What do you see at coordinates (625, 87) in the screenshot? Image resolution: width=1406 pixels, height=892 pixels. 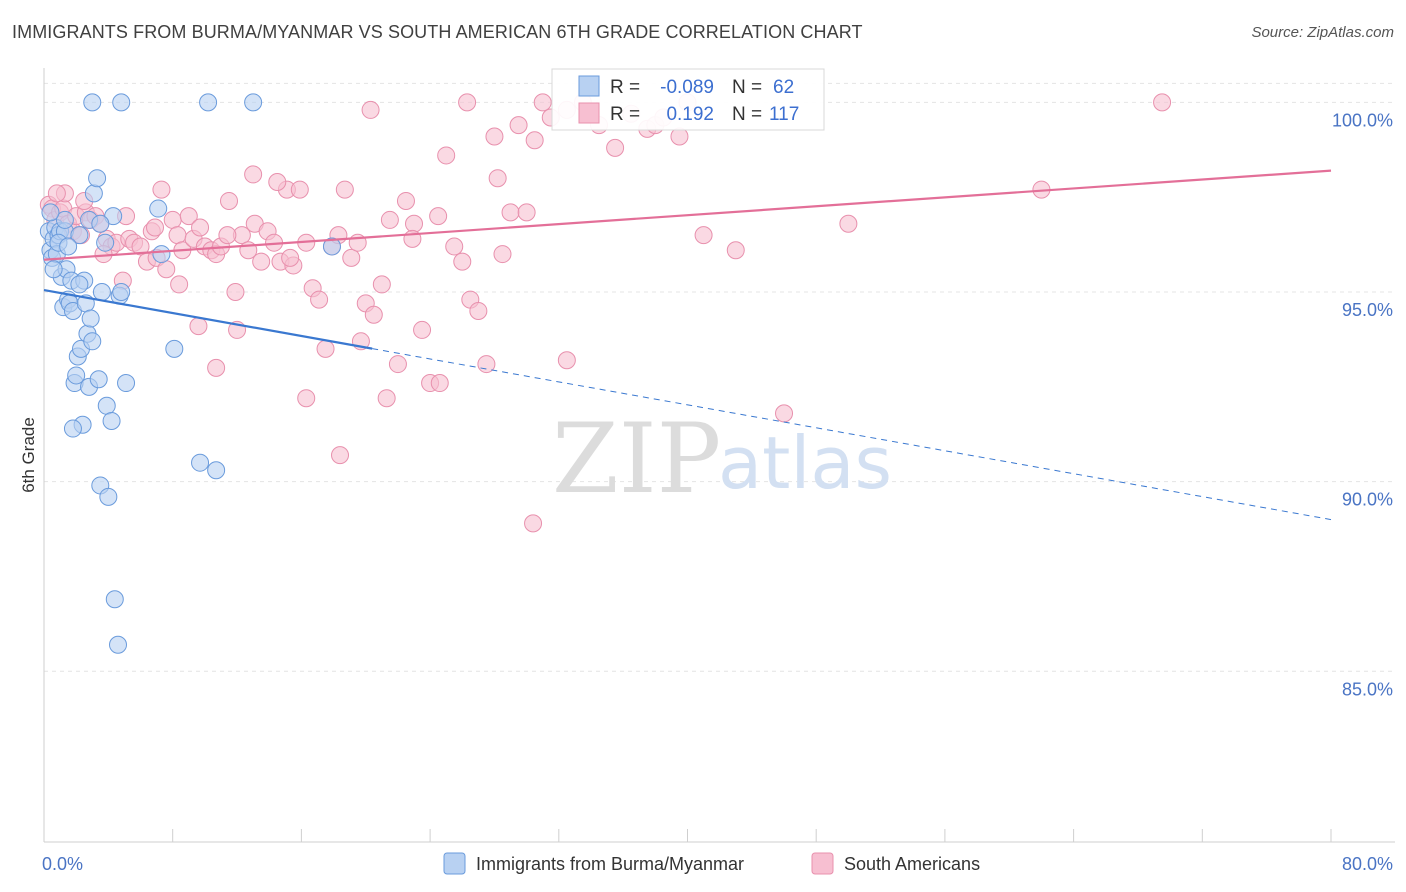 I see `stats-r-label-blue: R =` at bounding box center [625, 87].